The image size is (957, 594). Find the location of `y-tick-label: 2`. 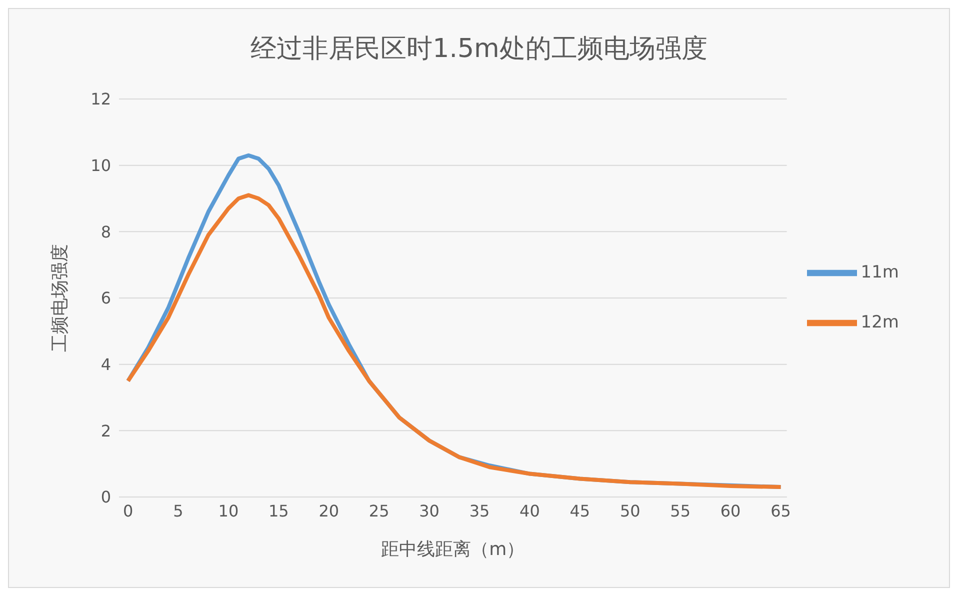

y-tick-label: 2 is located at coordinates (105, 430).